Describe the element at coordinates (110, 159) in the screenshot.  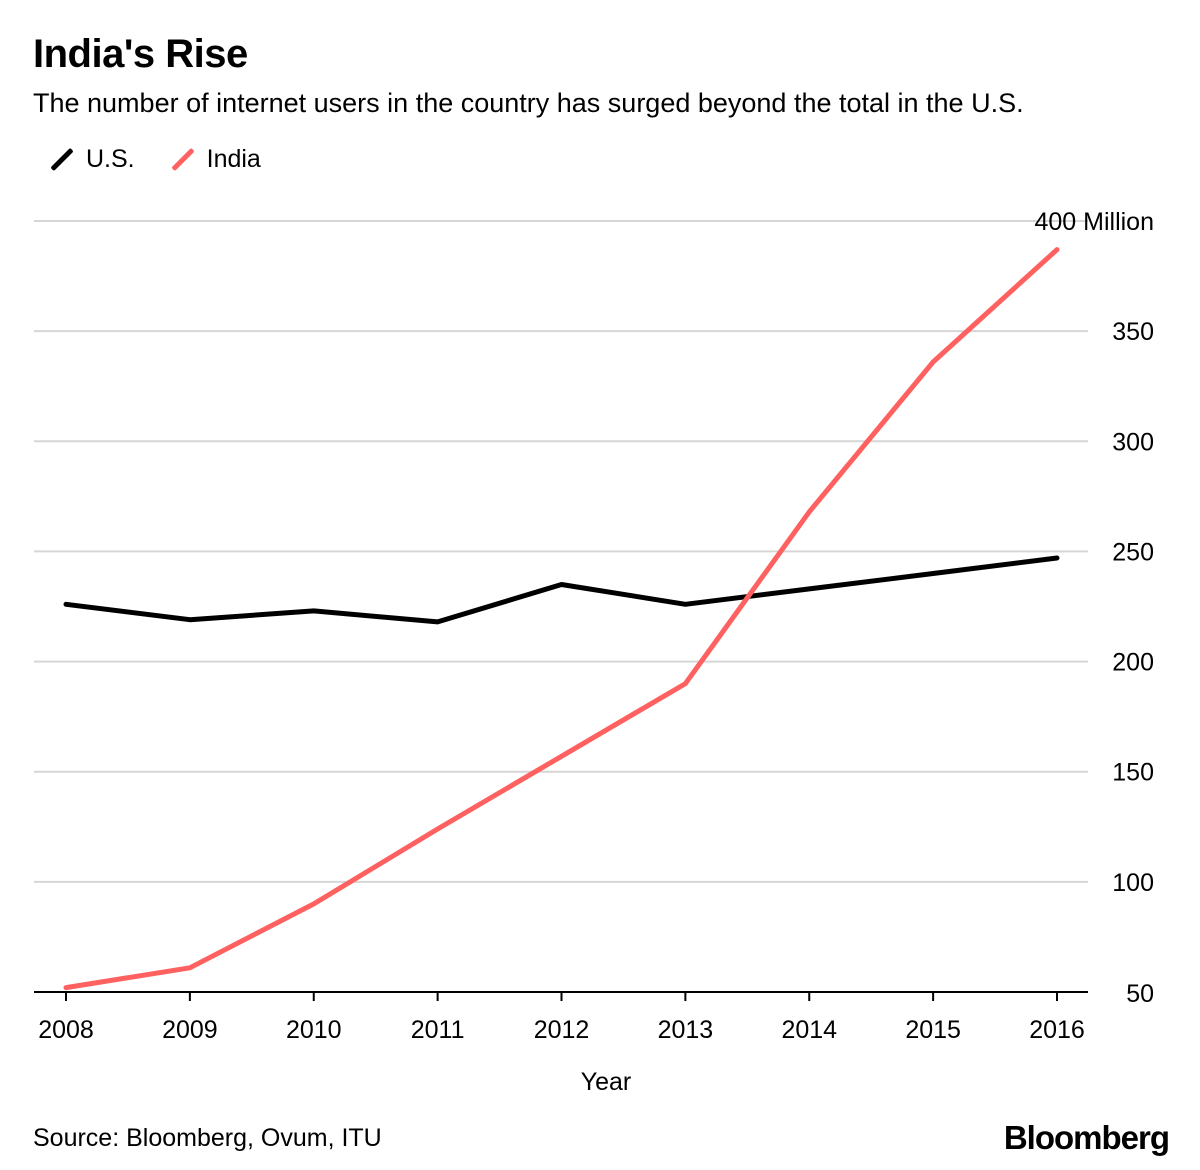
I see `legend-label-us: U.S.` at that location.